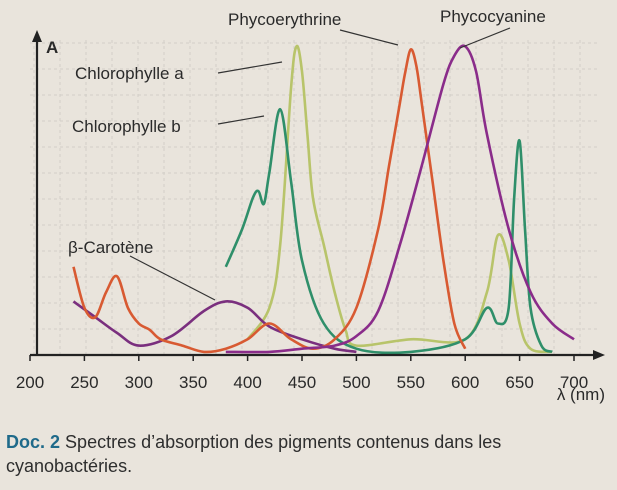  I want to click on caption-doc-label: Doc. 2, so click(33, 442).